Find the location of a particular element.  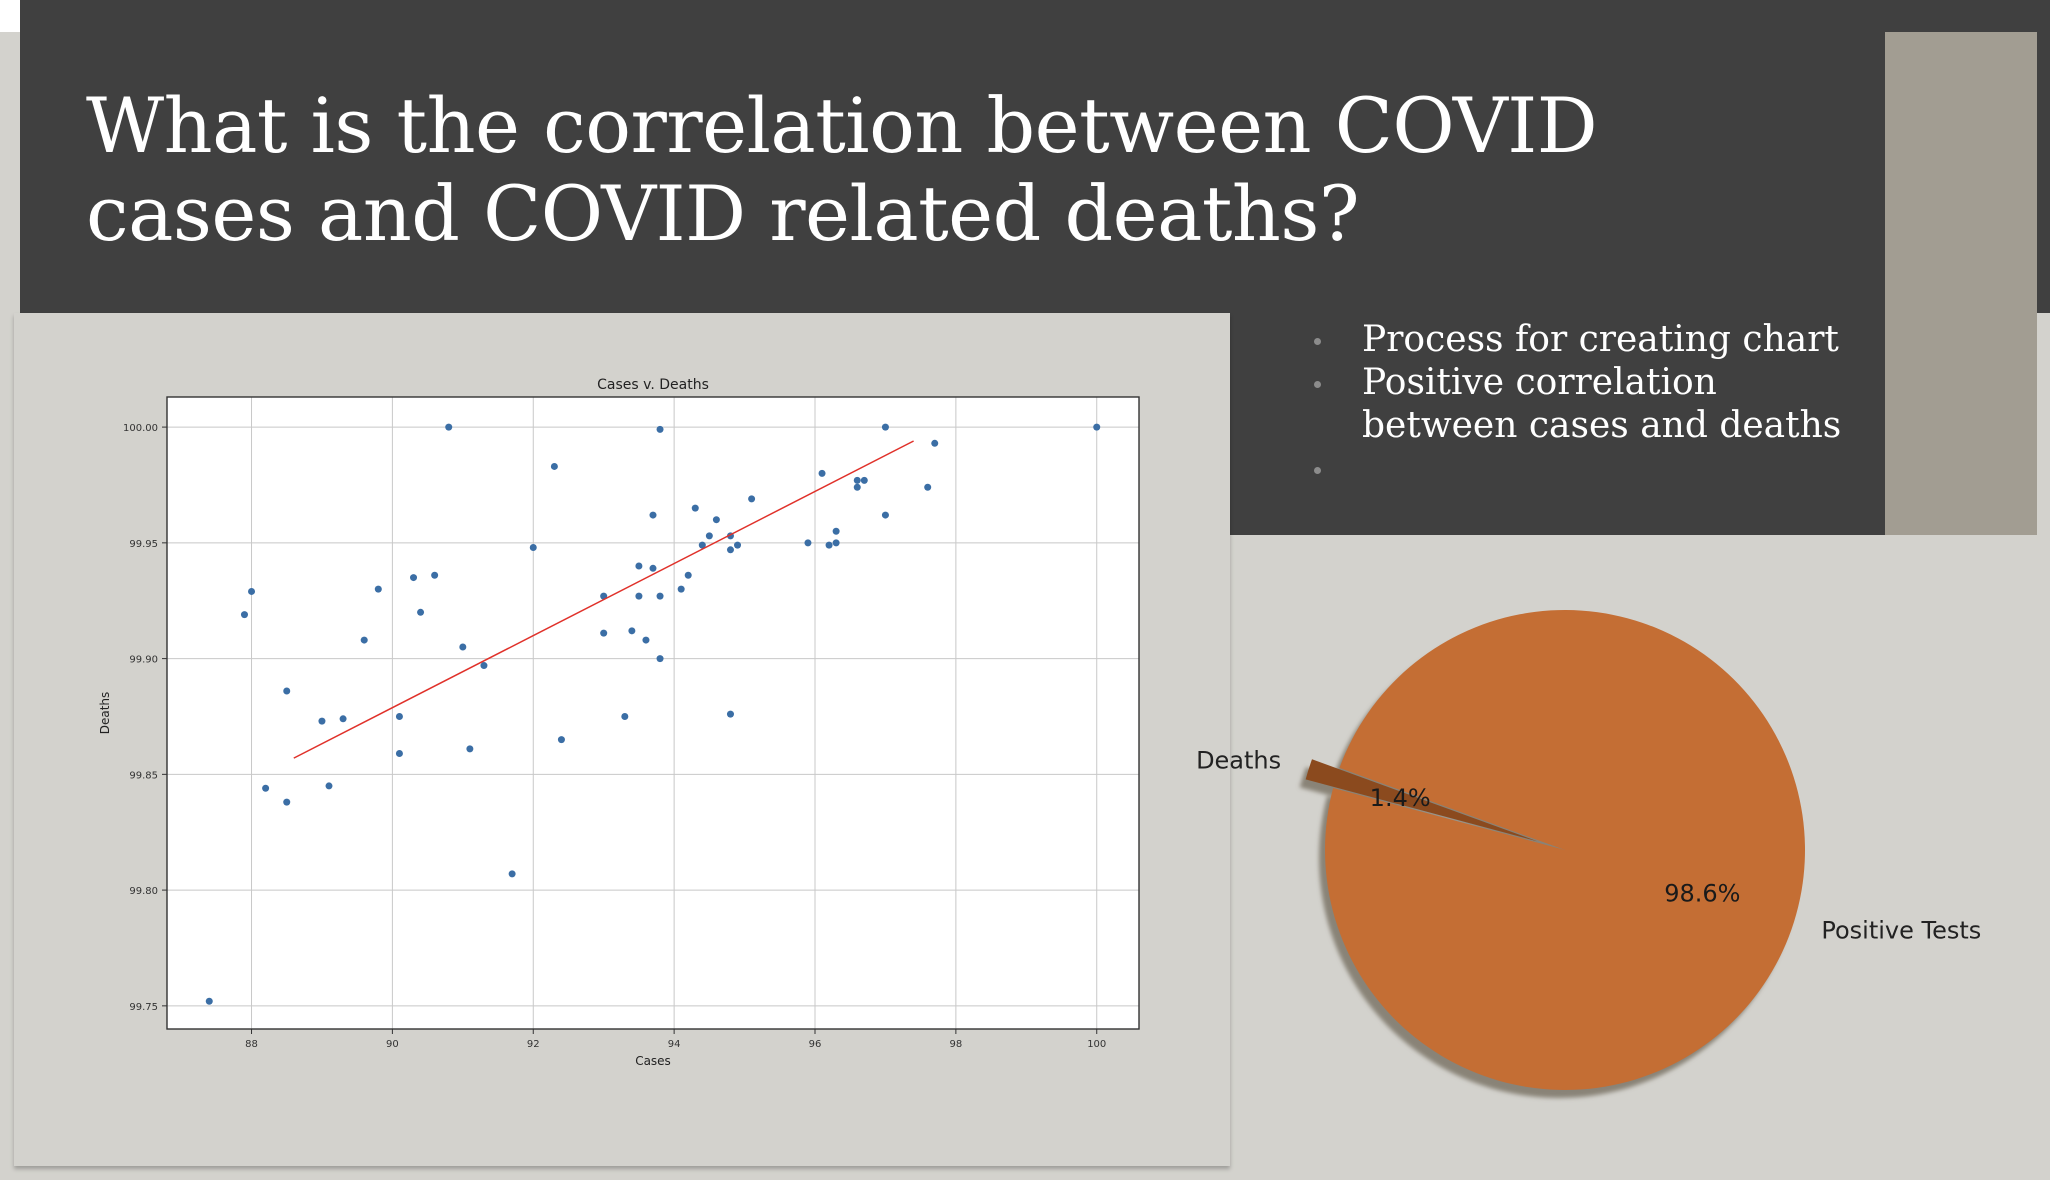

accent-bar is located at coordinates (1961, 283).